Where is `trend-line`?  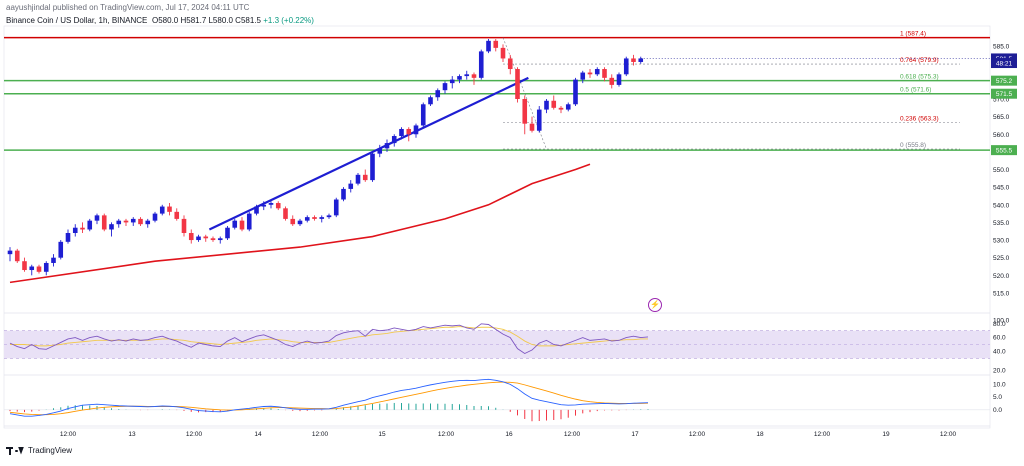 trend-line is located at coordinates (368, 153).